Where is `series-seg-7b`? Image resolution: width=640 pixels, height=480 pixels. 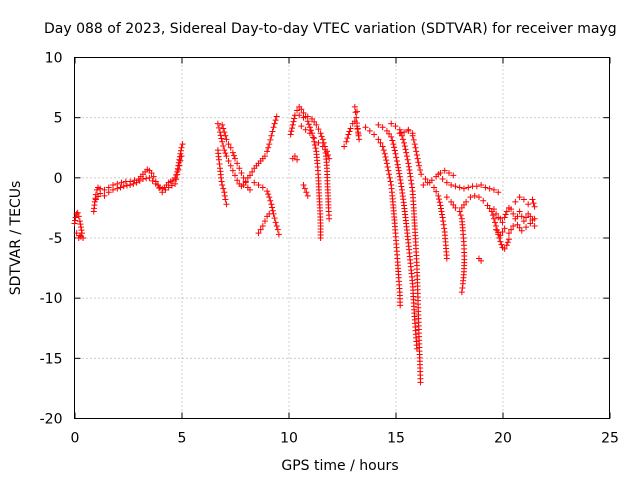
series-seg-7b is located at coordinates (515, 229).